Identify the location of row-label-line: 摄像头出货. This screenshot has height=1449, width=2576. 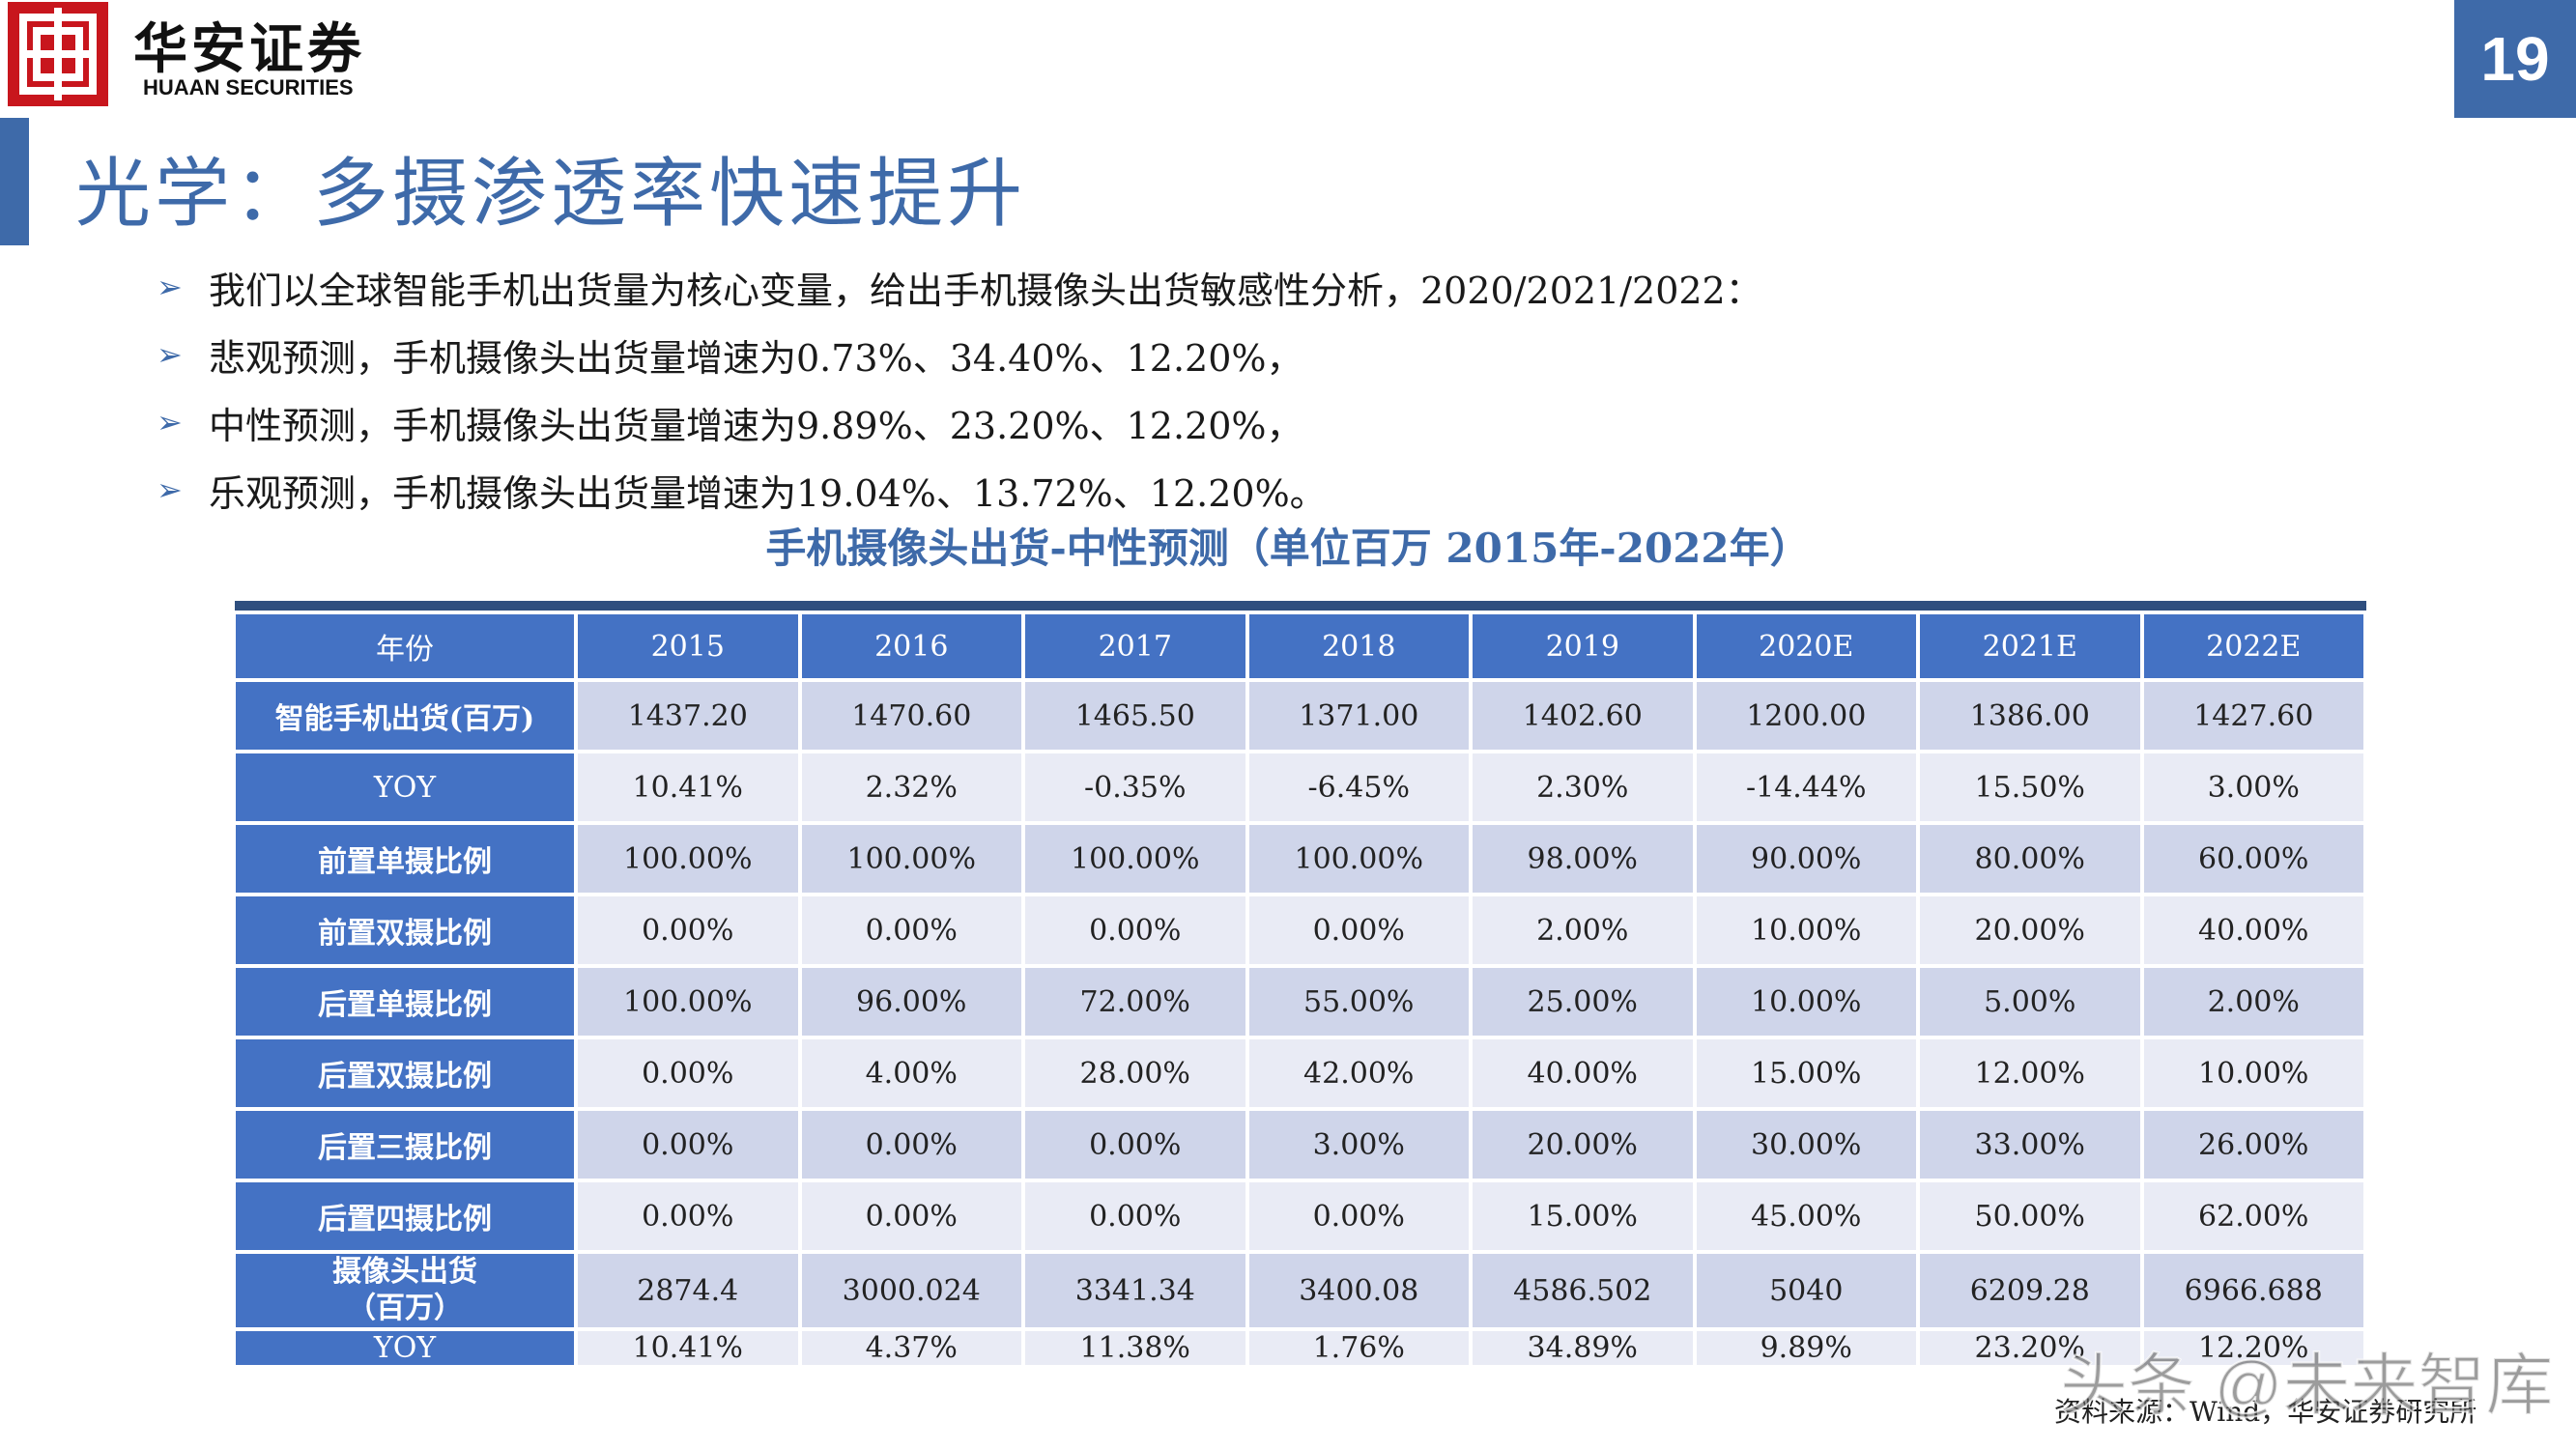
(405, 1272).